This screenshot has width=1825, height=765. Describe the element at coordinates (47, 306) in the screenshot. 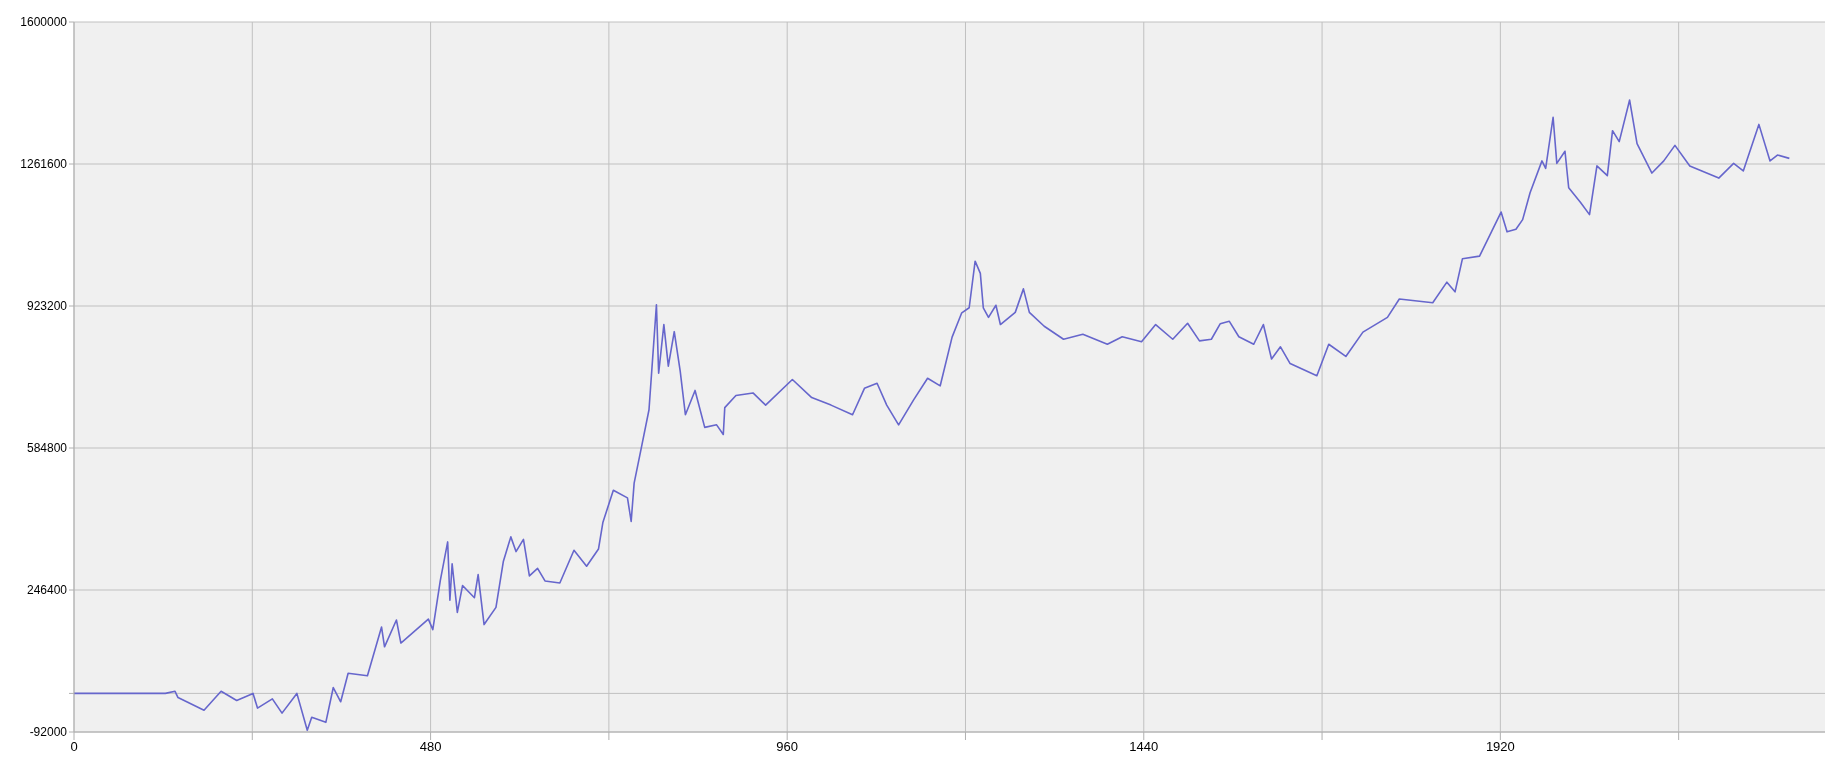

I see `y-tick-label: 923200` at that location.